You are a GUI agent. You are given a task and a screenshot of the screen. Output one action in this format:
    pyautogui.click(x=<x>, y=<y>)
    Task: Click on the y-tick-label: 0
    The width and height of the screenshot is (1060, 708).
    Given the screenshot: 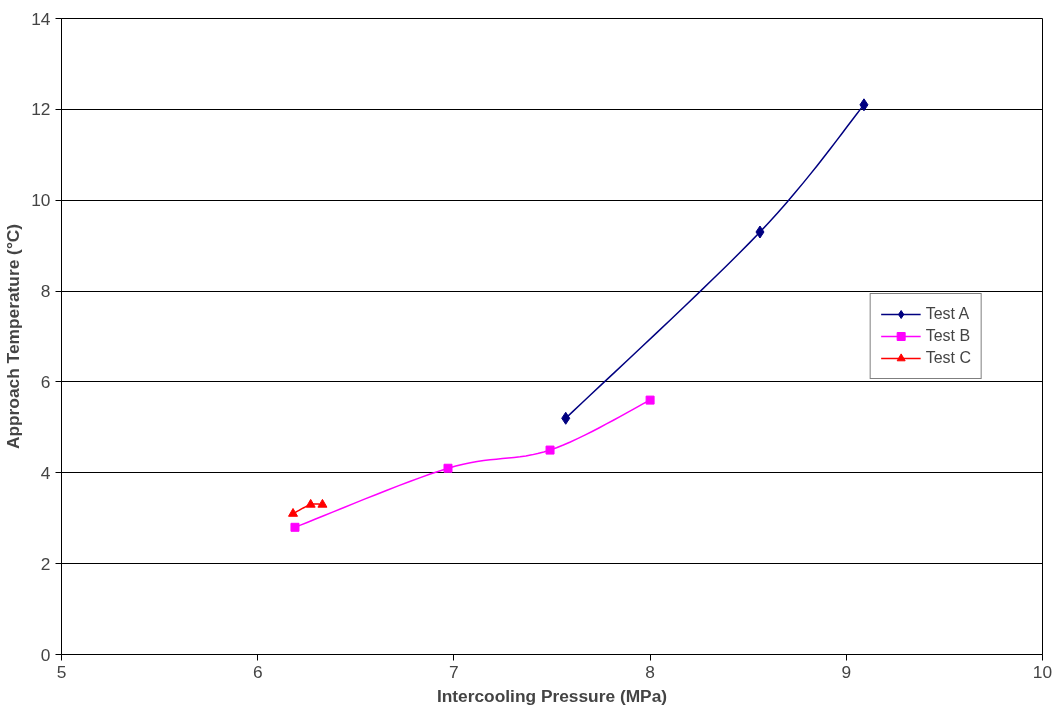 What is the action you would take?
    pyautogui.click(x=45, y=654)
    